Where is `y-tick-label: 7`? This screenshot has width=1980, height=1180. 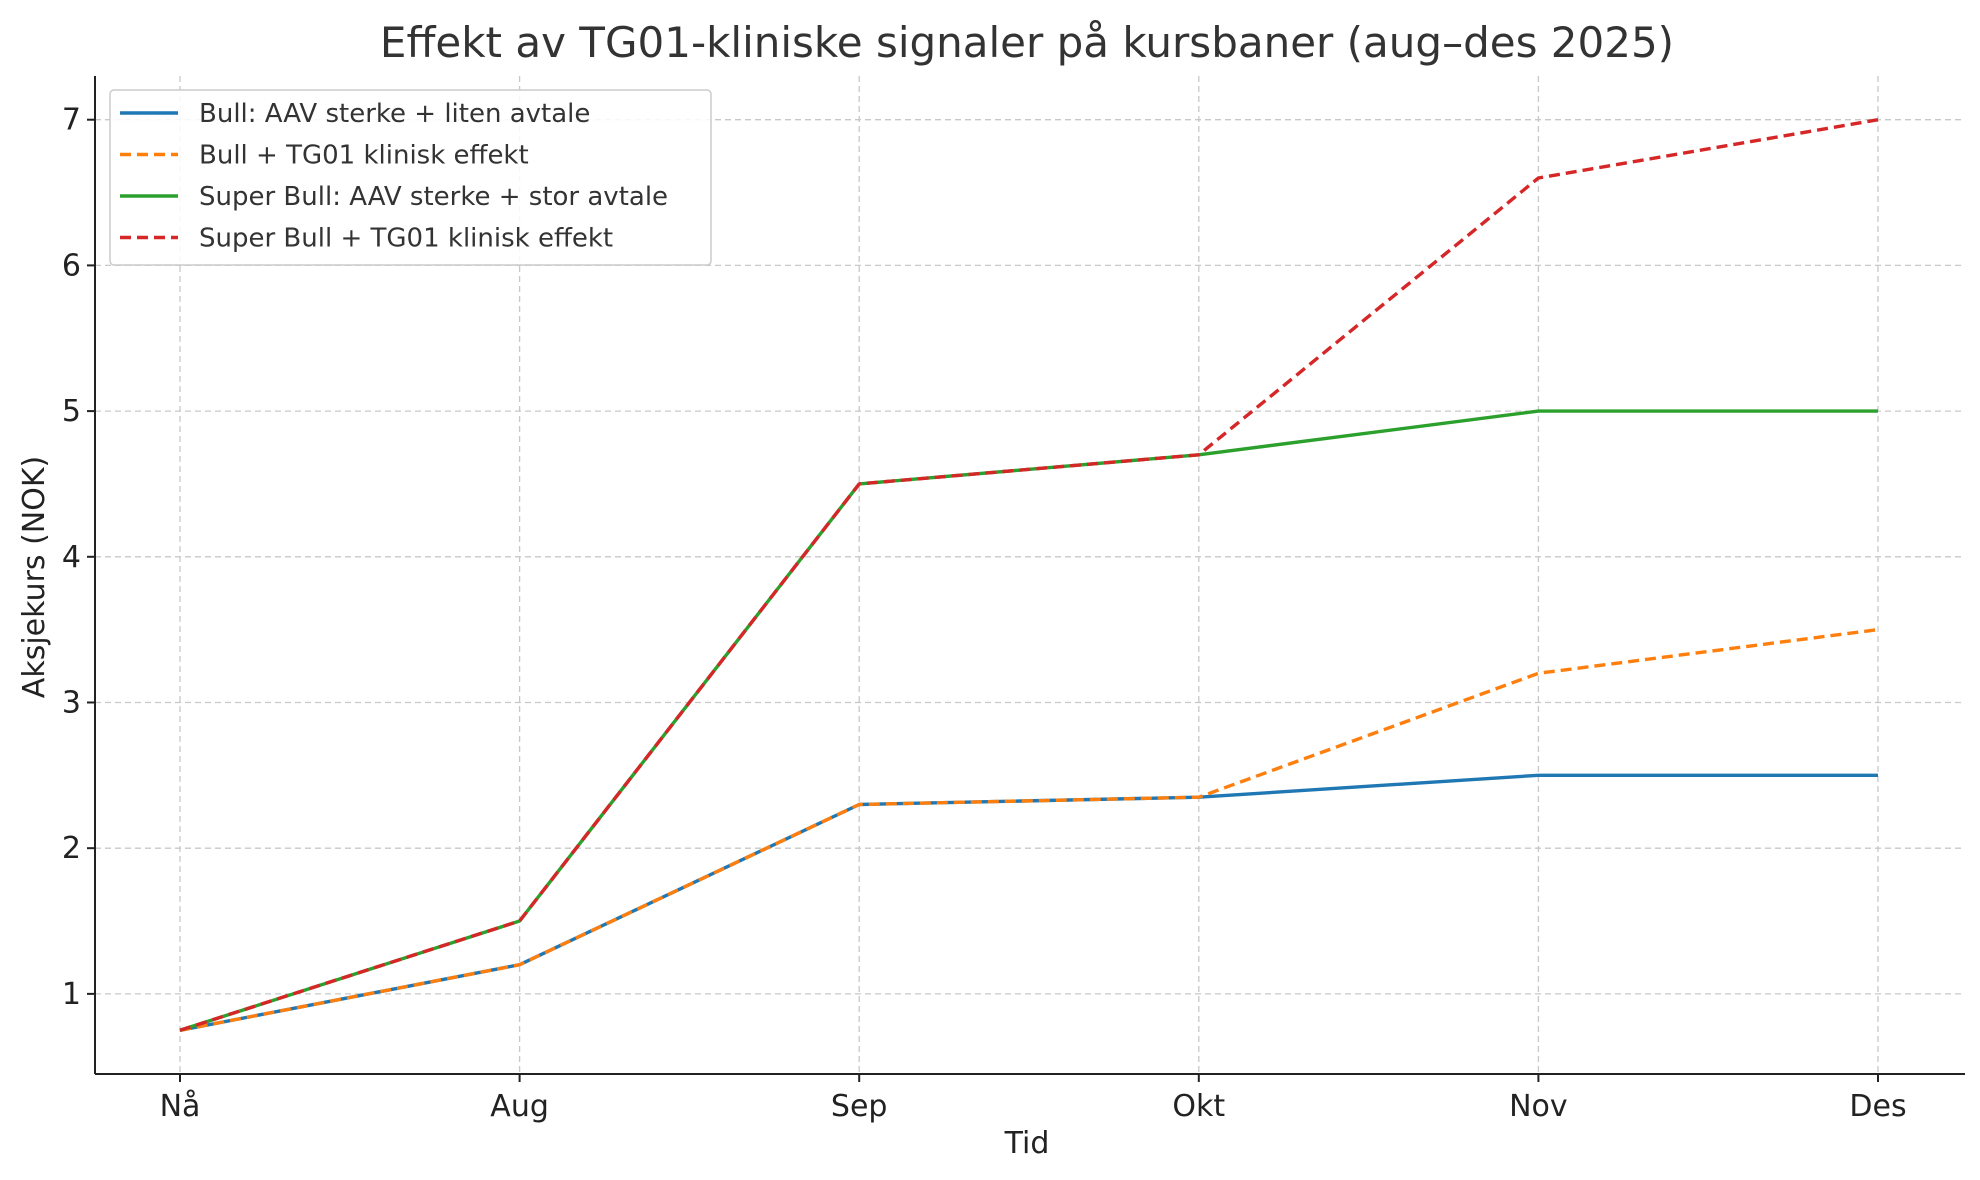
y-tick-label: 7 is located at coordinates (71, 120).